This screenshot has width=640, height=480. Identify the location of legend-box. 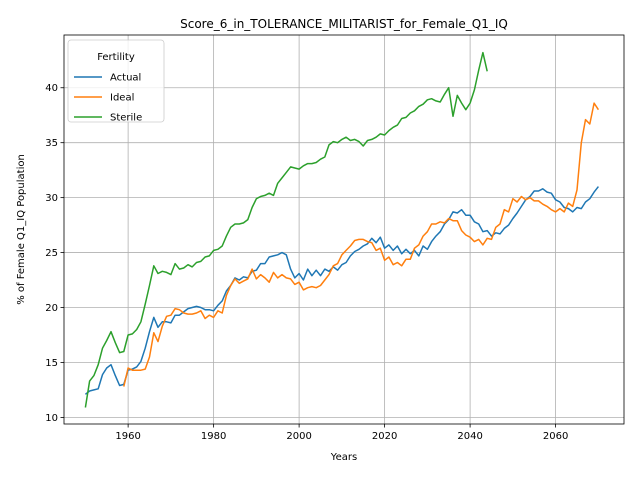
(116, 81).